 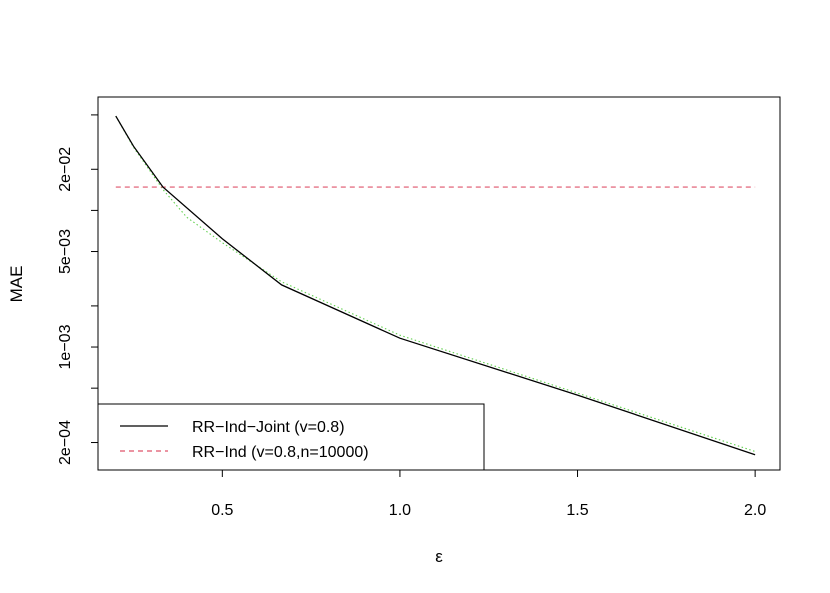 What do you see at coordinates (400, 510) in the screenshot?
I see `x-tick-label: 1.0` at bounding box center [400, 510].